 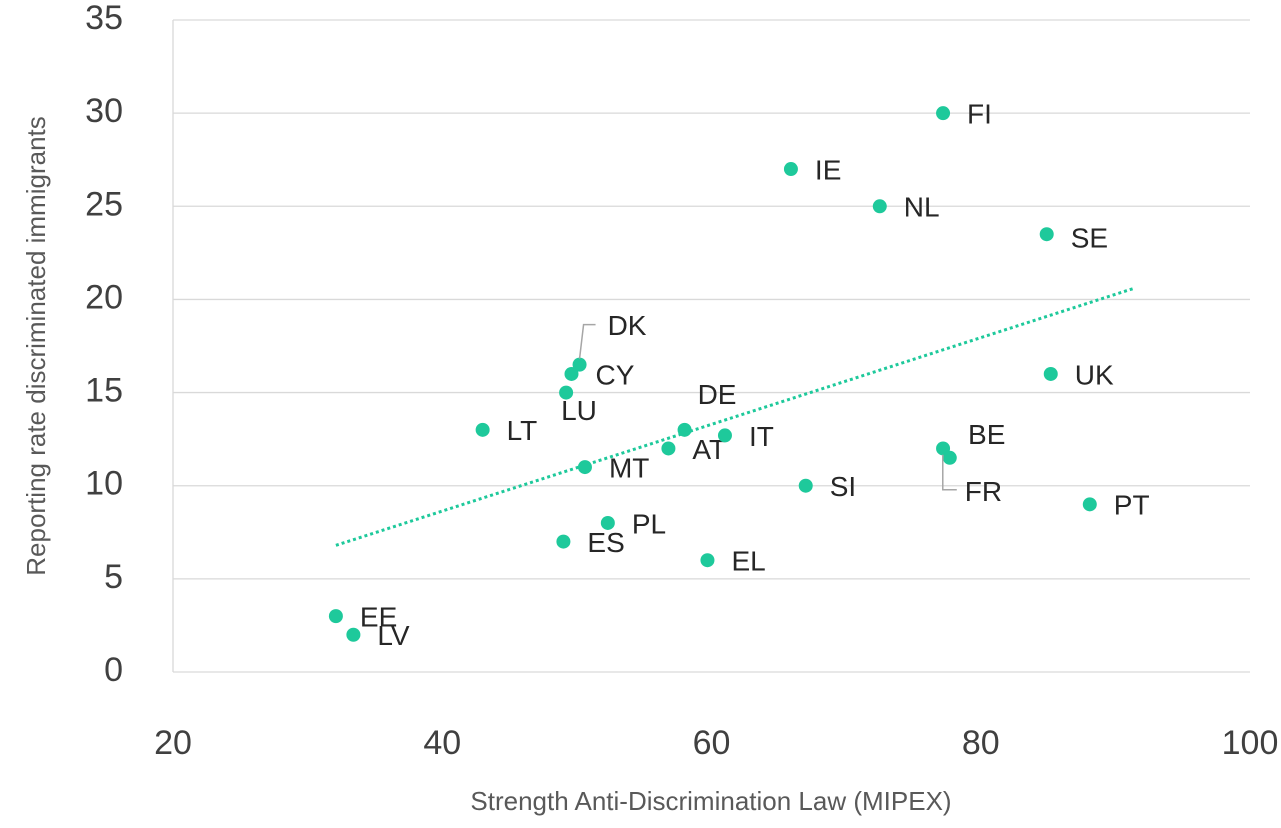 I want to click on point-label: DE, so click(x=717, y=394).